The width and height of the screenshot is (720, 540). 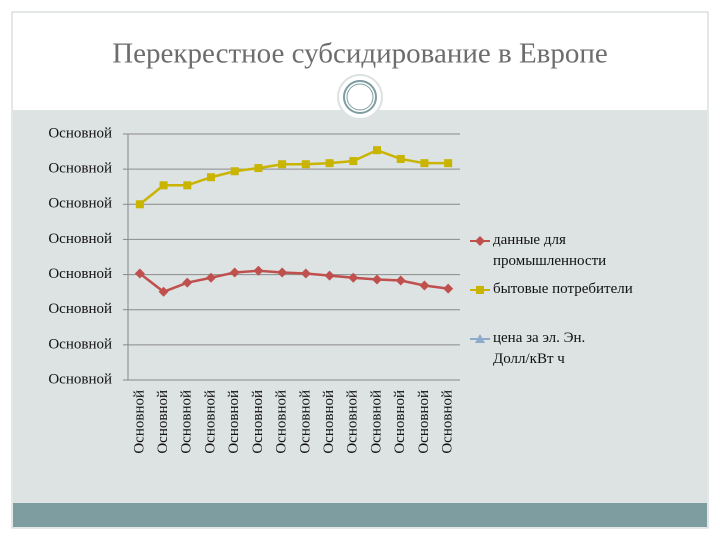 What do you see at coordinates (563, 289) in the screenshot?
I see `legend-label: бытовые потребители` at bounding box center [563, 289].